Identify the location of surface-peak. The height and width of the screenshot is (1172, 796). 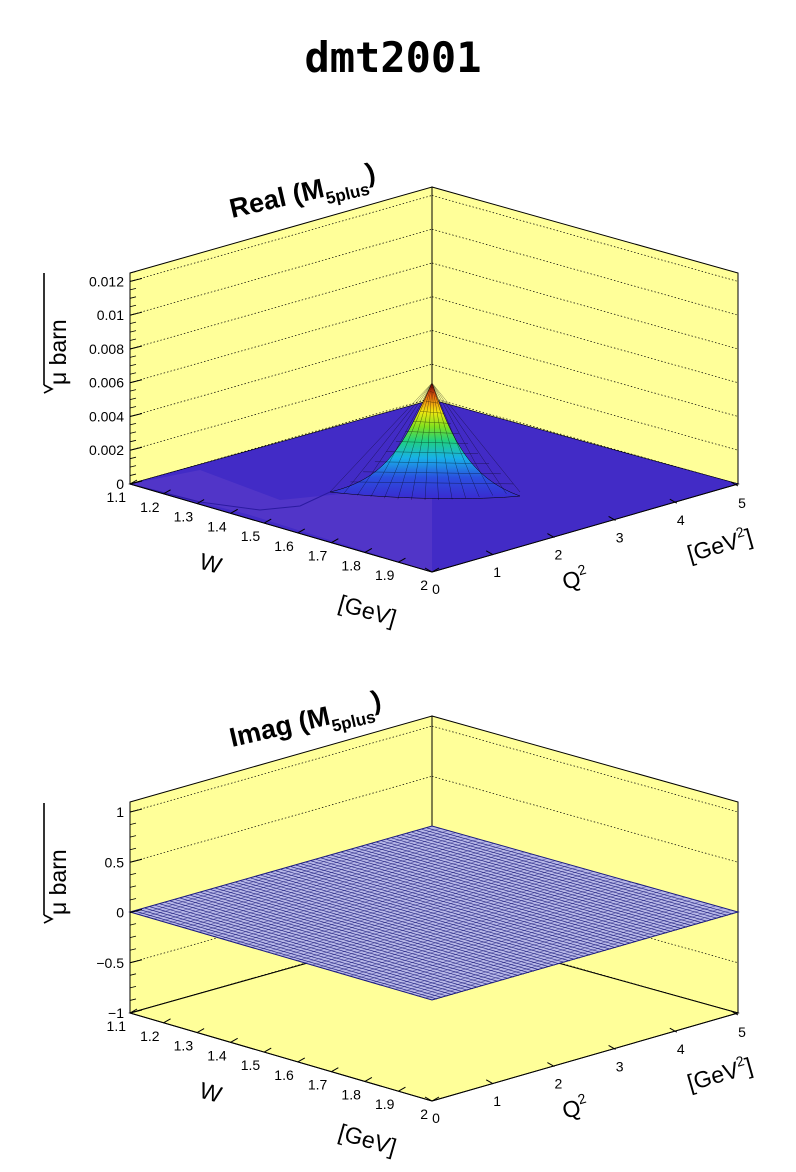
(425, 440).